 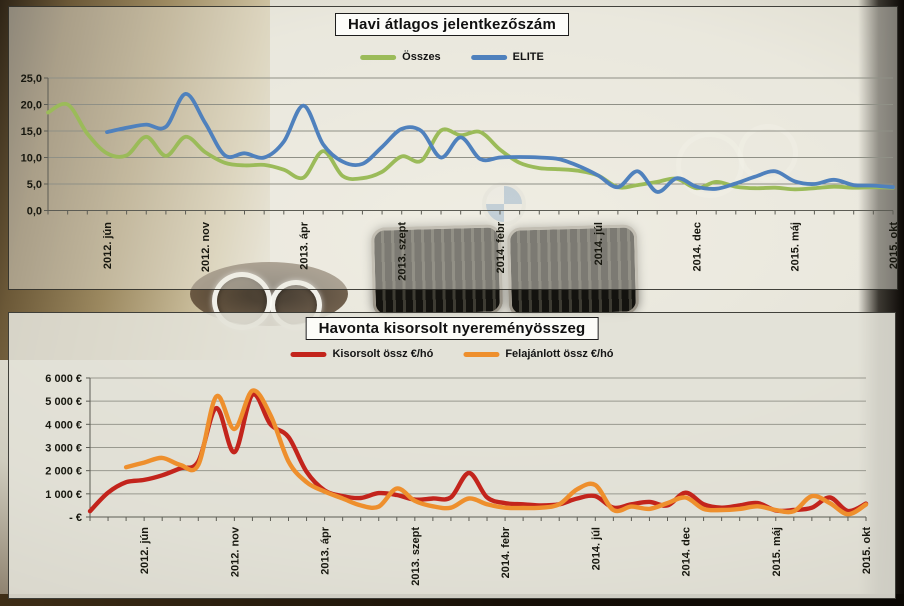 I want to click on legend-item: ELITE, so click(x=507, y=57).